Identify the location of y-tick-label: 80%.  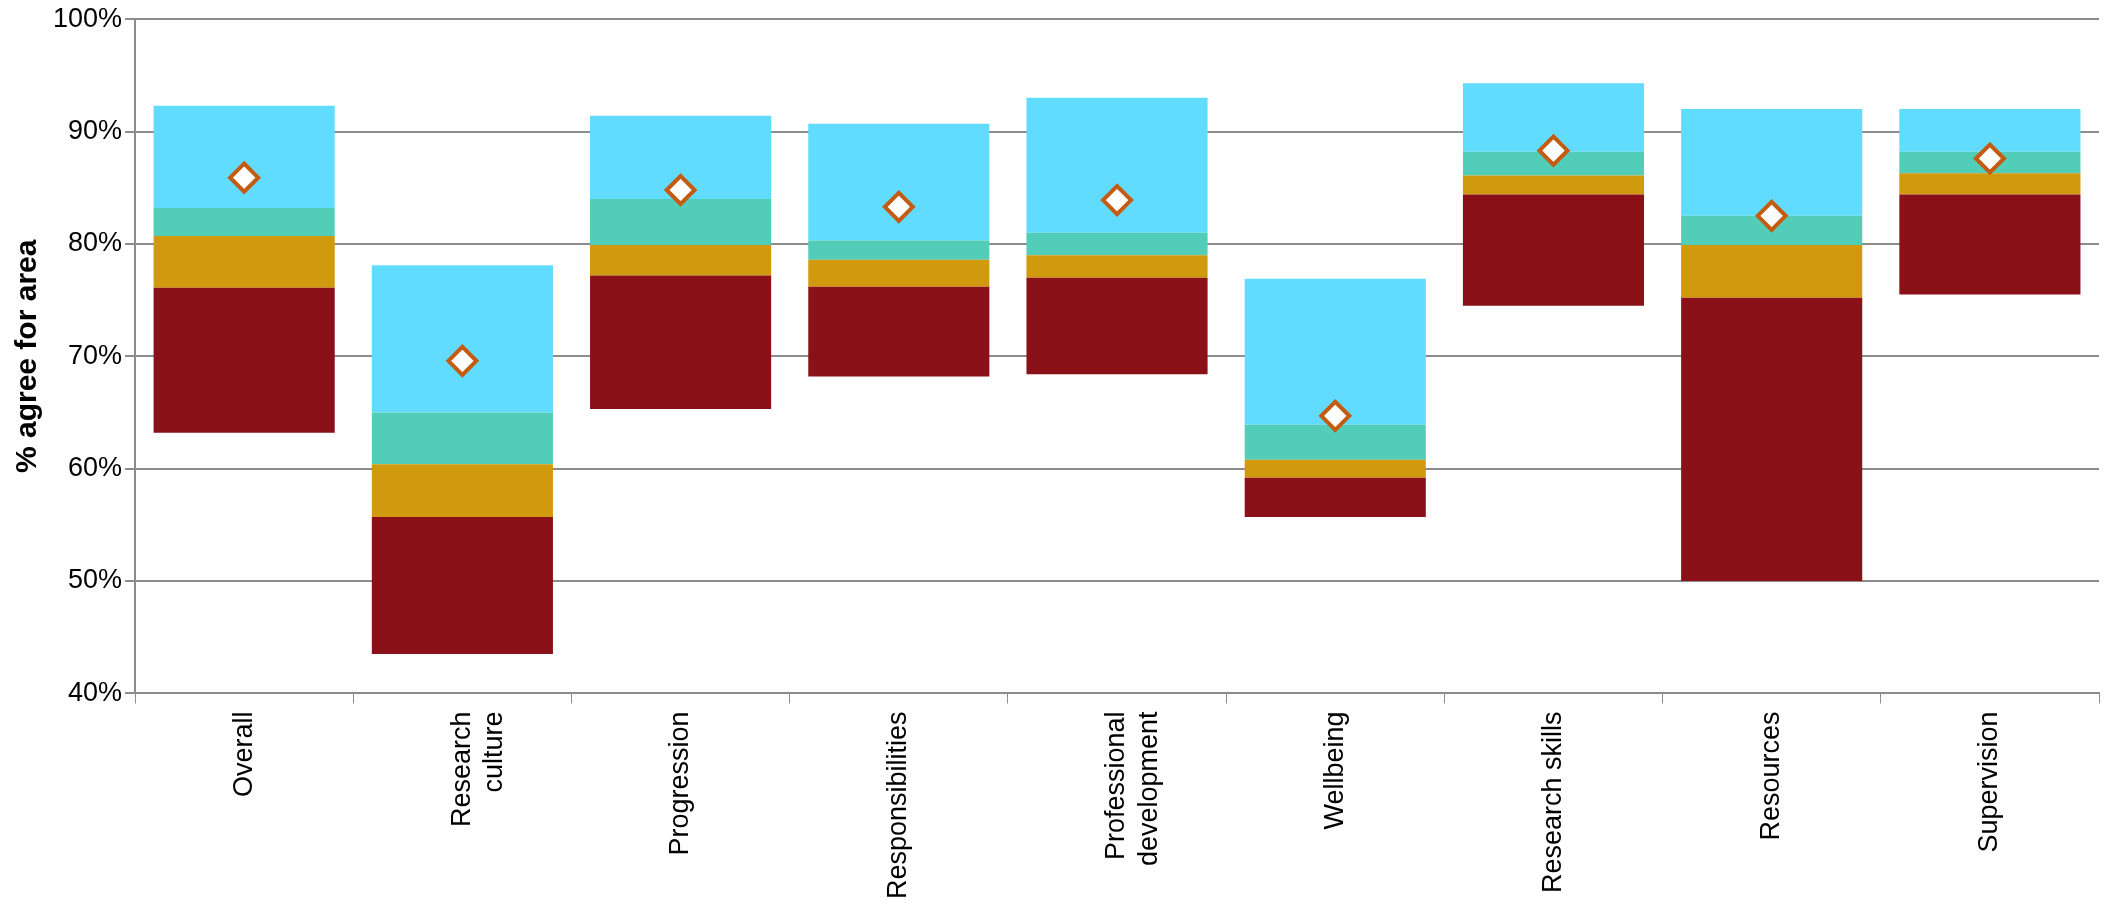
(95, 242).